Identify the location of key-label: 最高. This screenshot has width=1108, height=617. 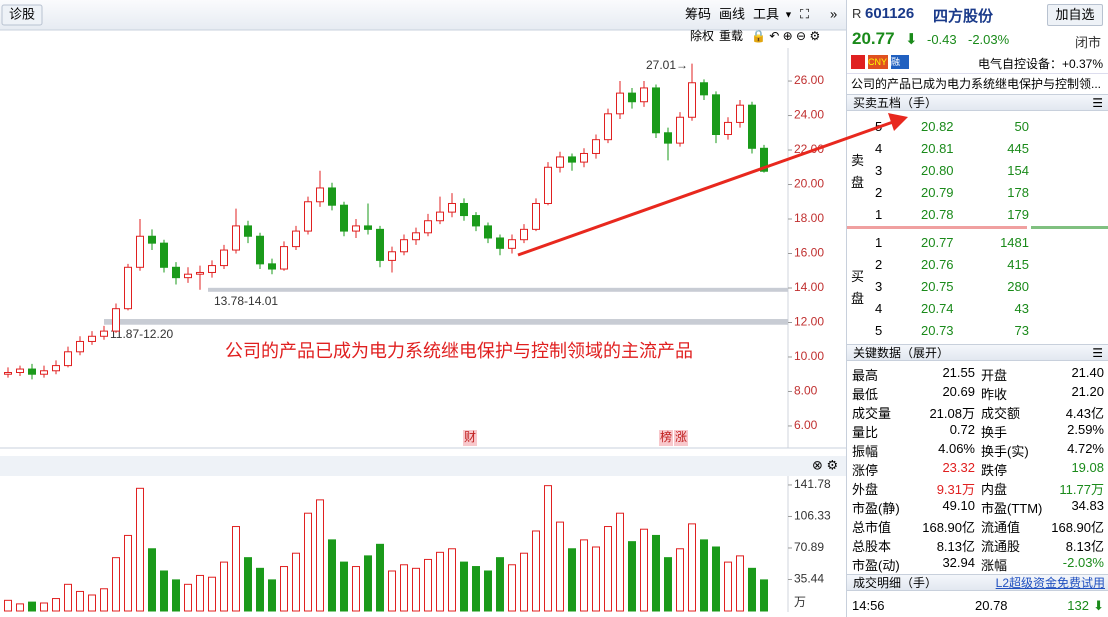
(865, 375).